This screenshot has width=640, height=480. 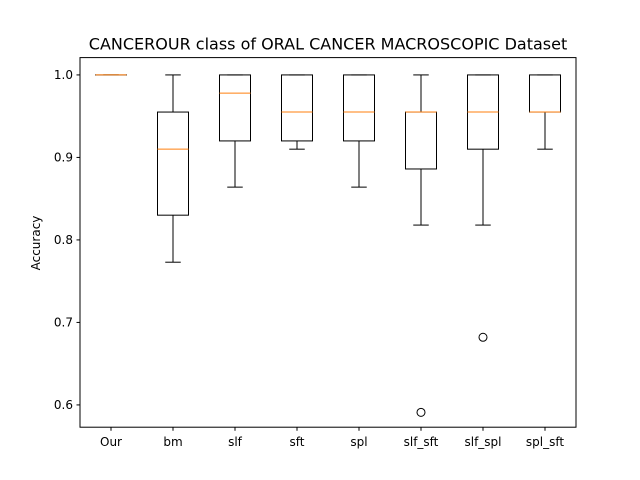 I want to click on y-axis-label: Accuracy, so click(x=36, y=243).